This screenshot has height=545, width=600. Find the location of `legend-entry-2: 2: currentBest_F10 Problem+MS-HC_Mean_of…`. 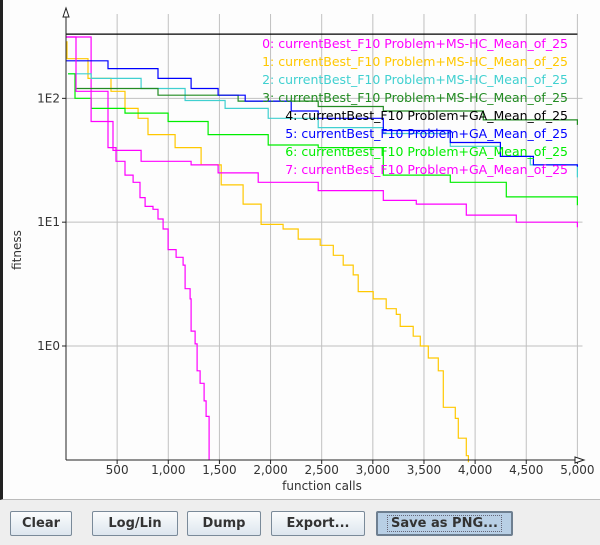

legend-entry-2: 2: currentBest_F10 Problem+MS-HC_Mean_of… is located at coordinates (415, 79).